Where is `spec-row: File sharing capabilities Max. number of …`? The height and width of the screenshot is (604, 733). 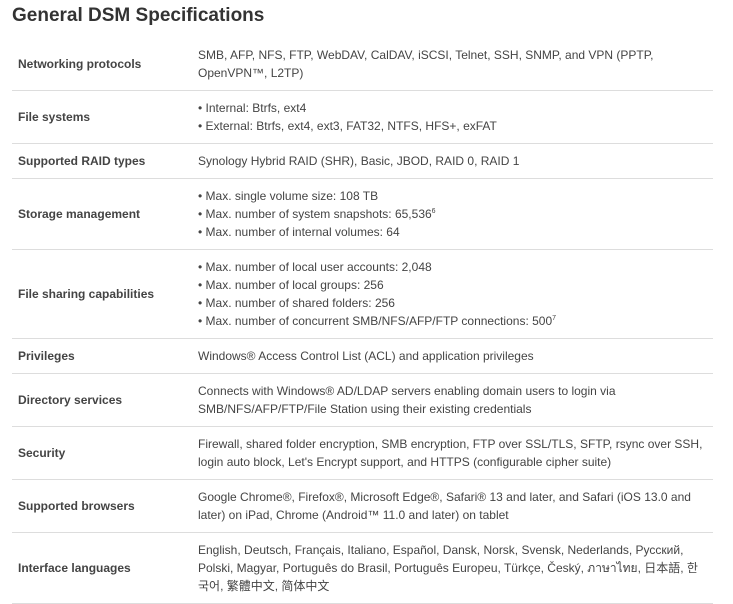
spec-row: File sharing capabilities Max. number of … is located at coordinates (362, 294).